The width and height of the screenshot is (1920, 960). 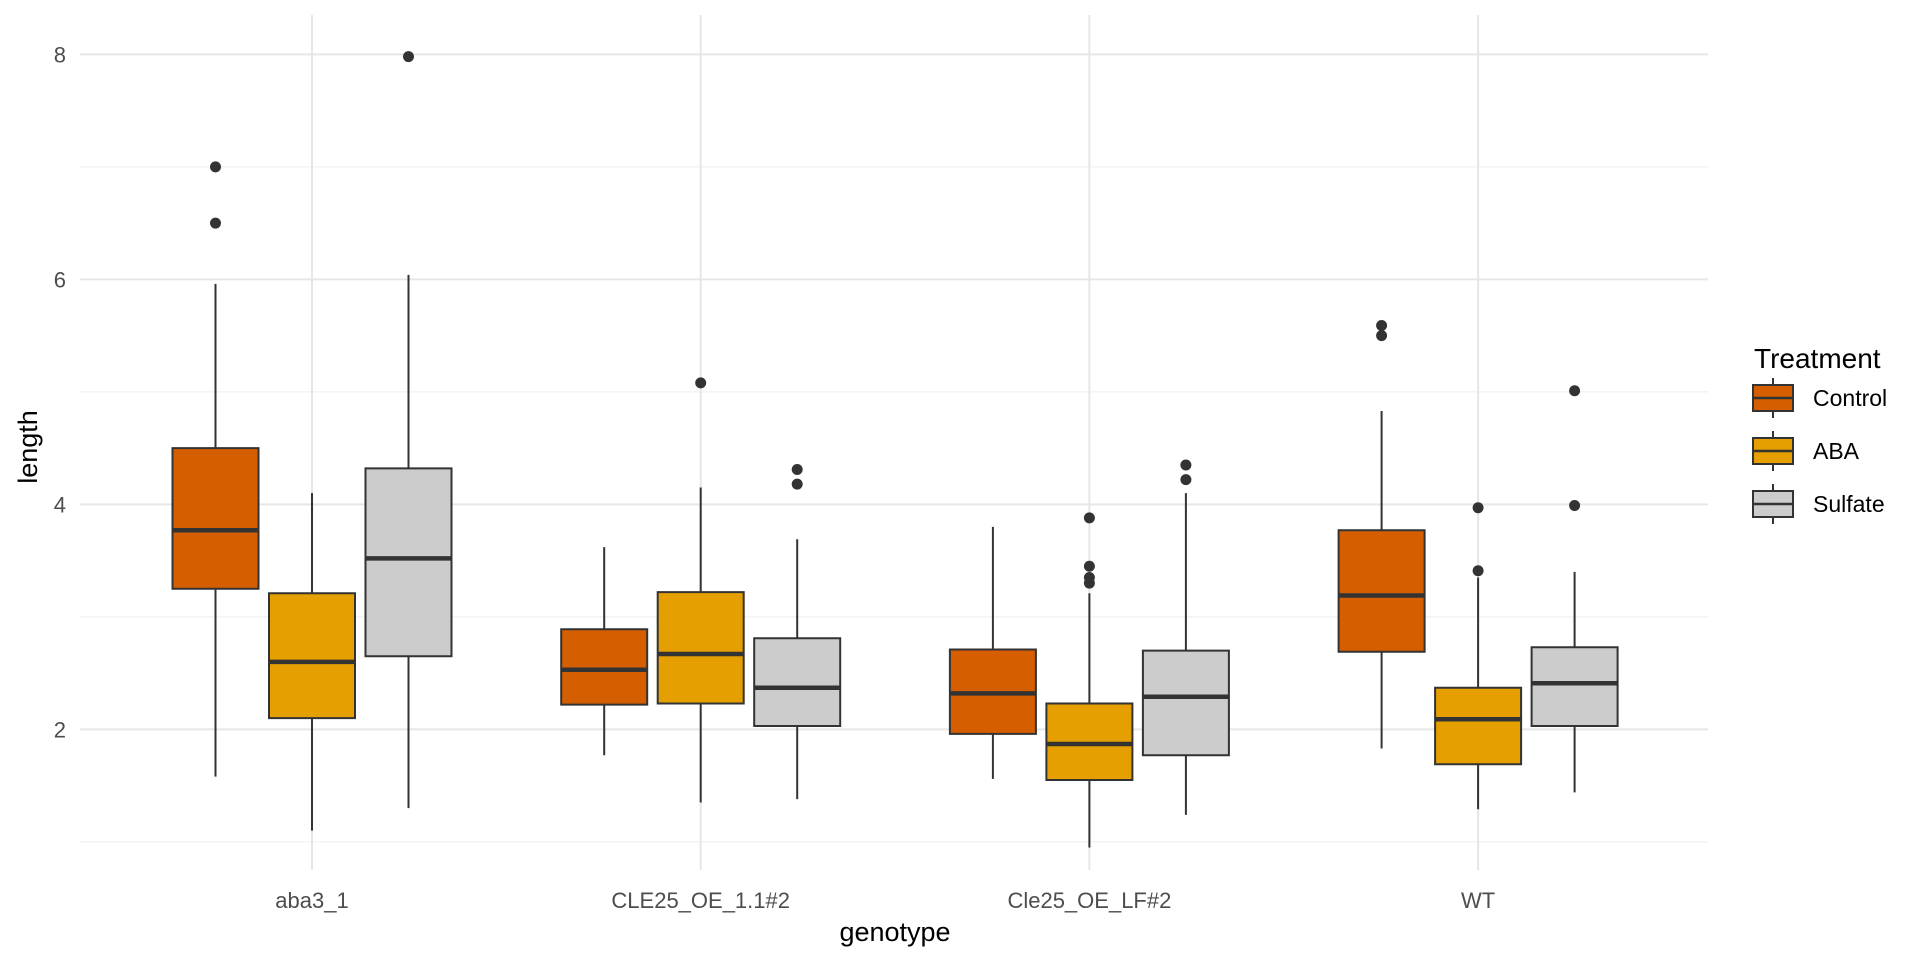 I want to click on box-sulfate-Cle25_OE_LF#2, so click(x=1185, y=637).